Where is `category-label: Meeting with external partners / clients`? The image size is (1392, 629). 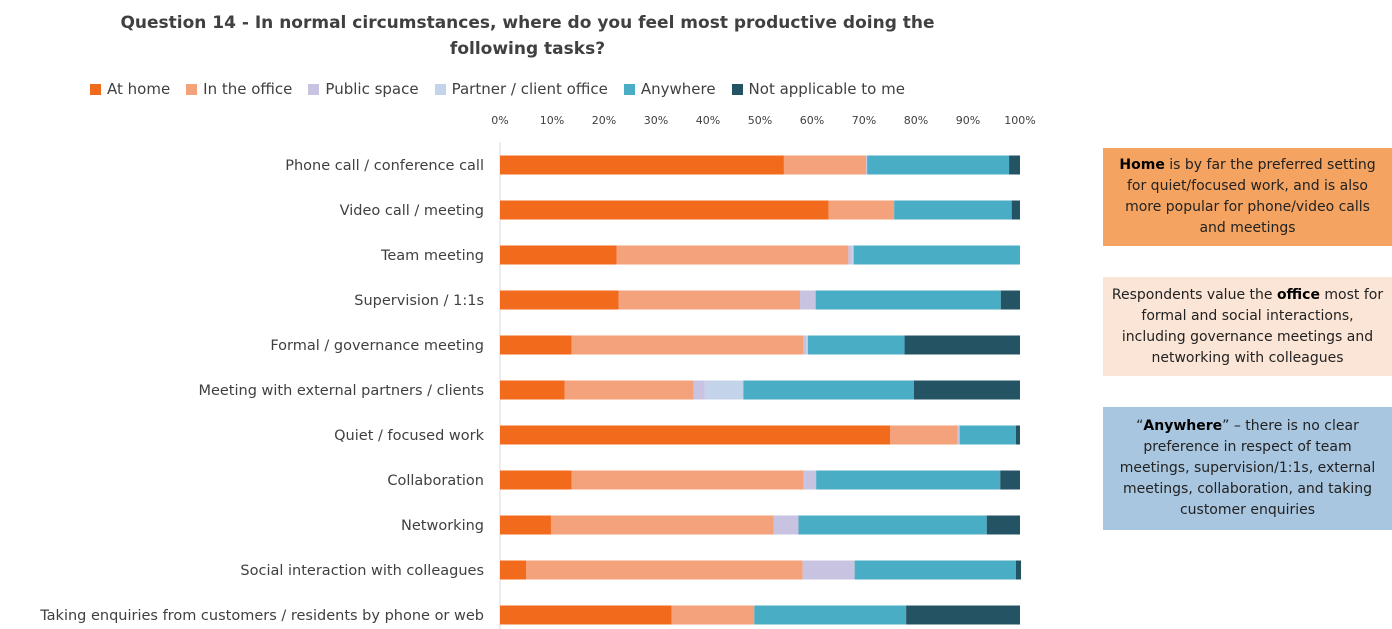
category-label: Meeting with external partners / clients is located at coordinates (341, 391).